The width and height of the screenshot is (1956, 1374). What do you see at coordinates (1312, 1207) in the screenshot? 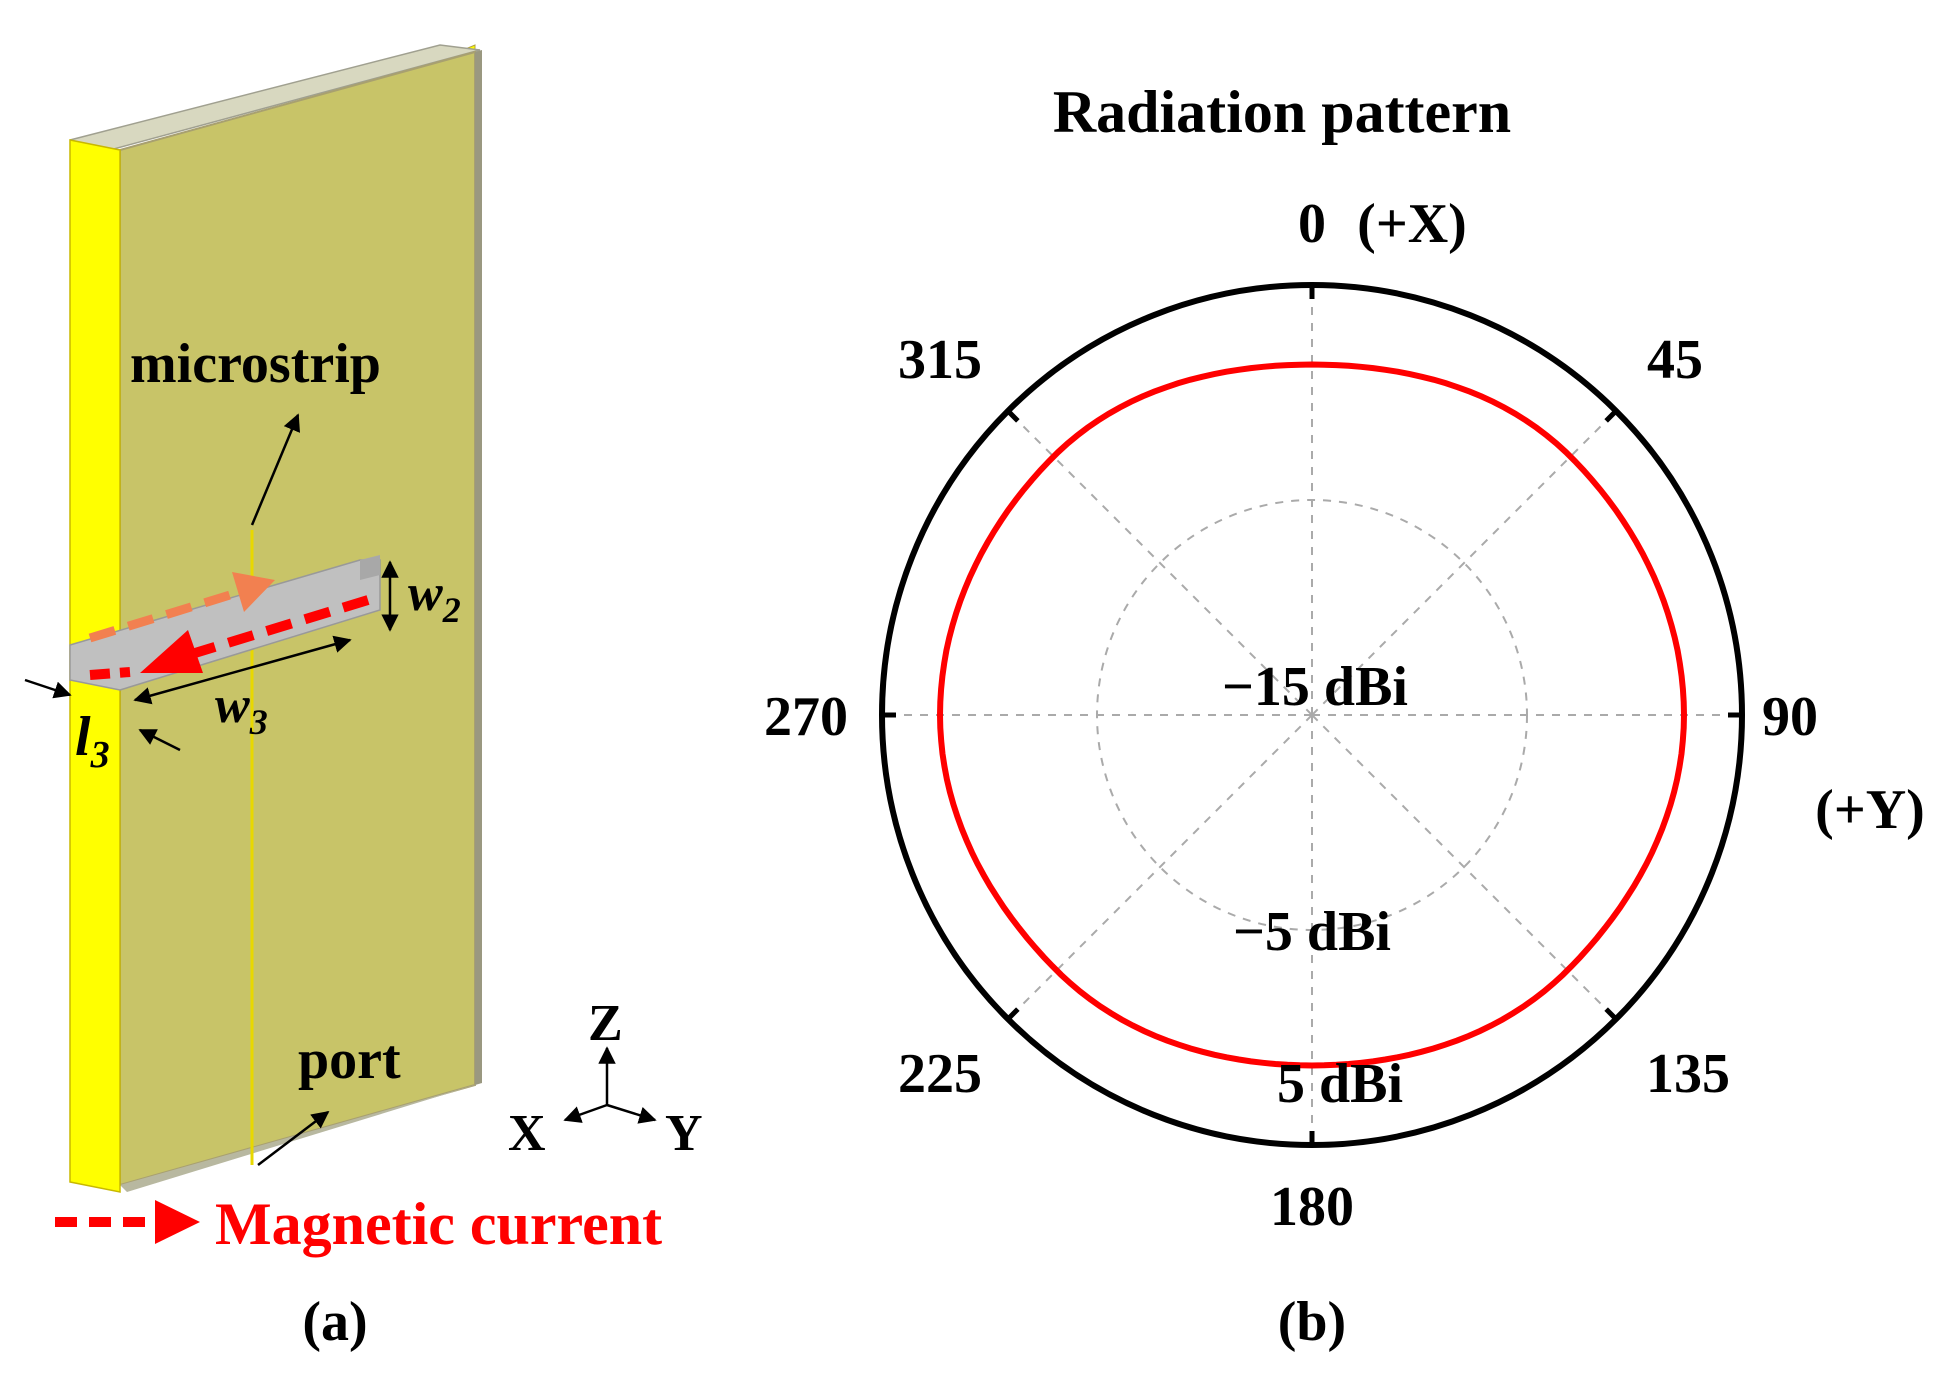
I see `angle-label-180: 180` at bounding box center [1312, 1207].